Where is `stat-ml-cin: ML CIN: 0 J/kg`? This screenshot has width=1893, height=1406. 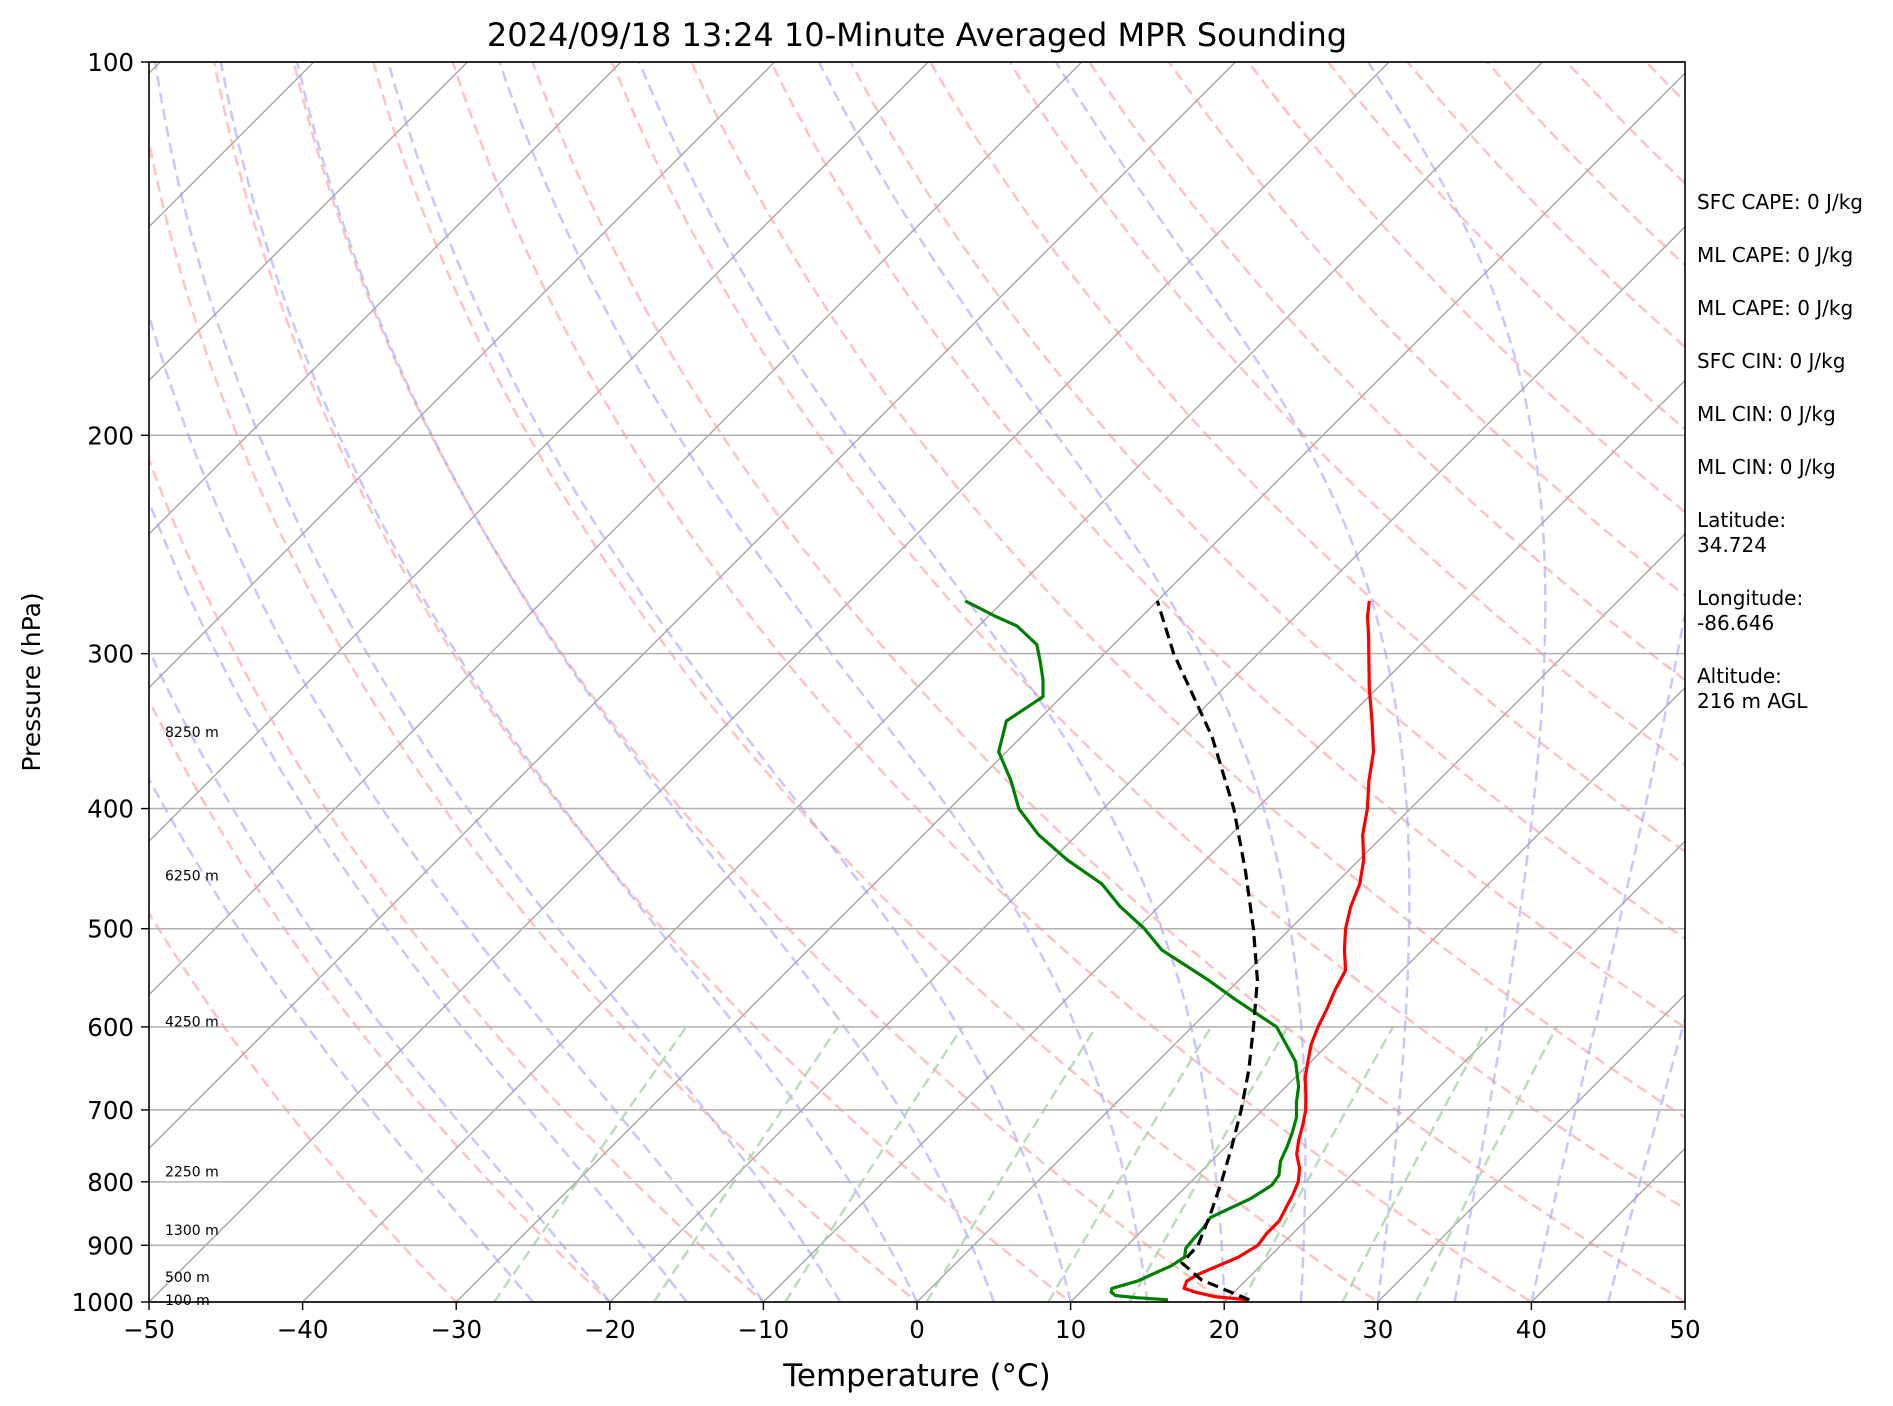
stat-ml-cin: ML CIN: 0 J/kg is located at coordinates (1792, 414).